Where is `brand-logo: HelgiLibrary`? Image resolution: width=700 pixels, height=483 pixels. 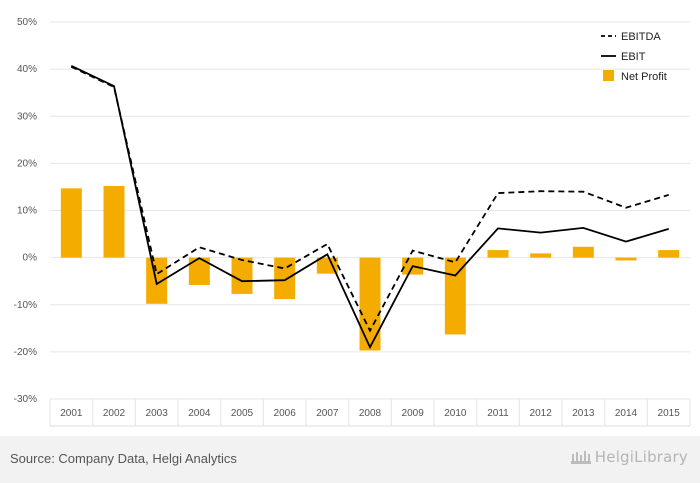 brand-logo: HelgiLibrary is located at coordinates (629, 457).